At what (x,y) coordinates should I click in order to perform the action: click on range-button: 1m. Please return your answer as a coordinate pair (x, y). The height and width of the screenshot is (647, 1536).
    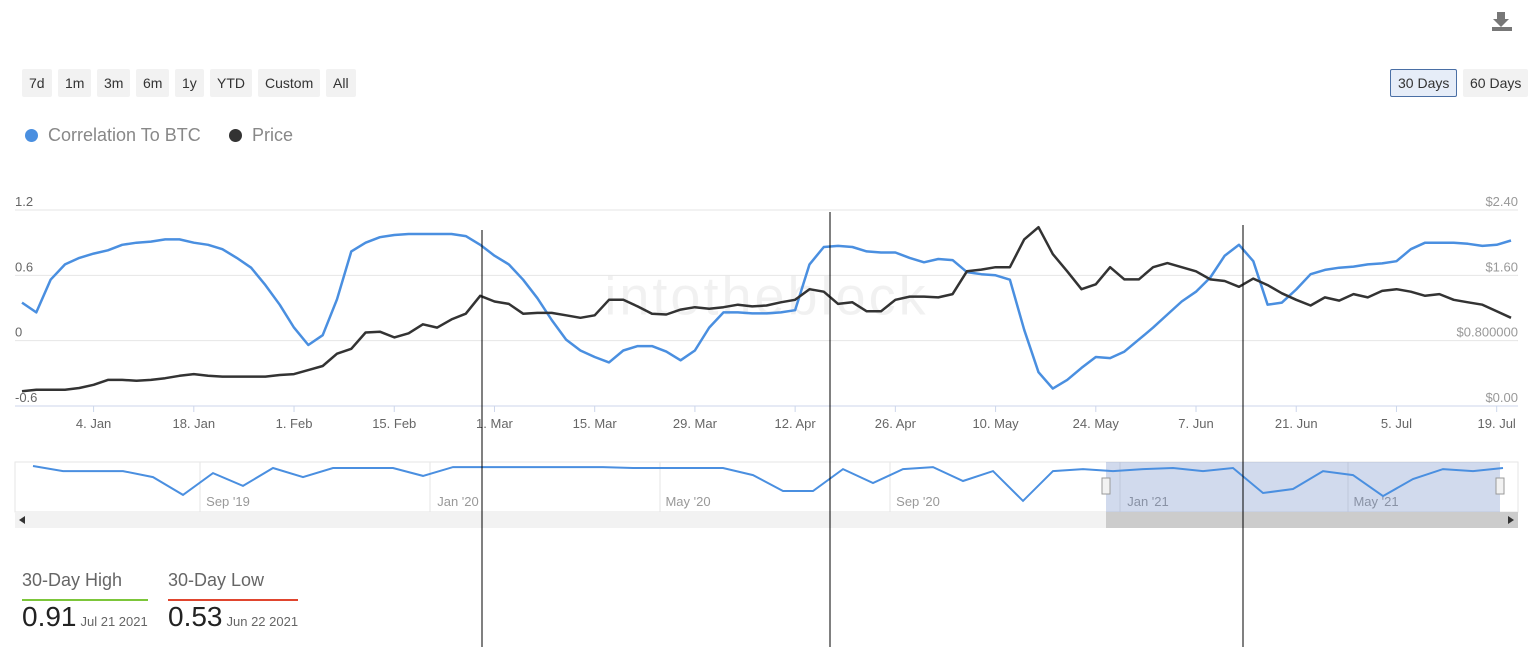
    Looking at the image, I should click on (75, 83).